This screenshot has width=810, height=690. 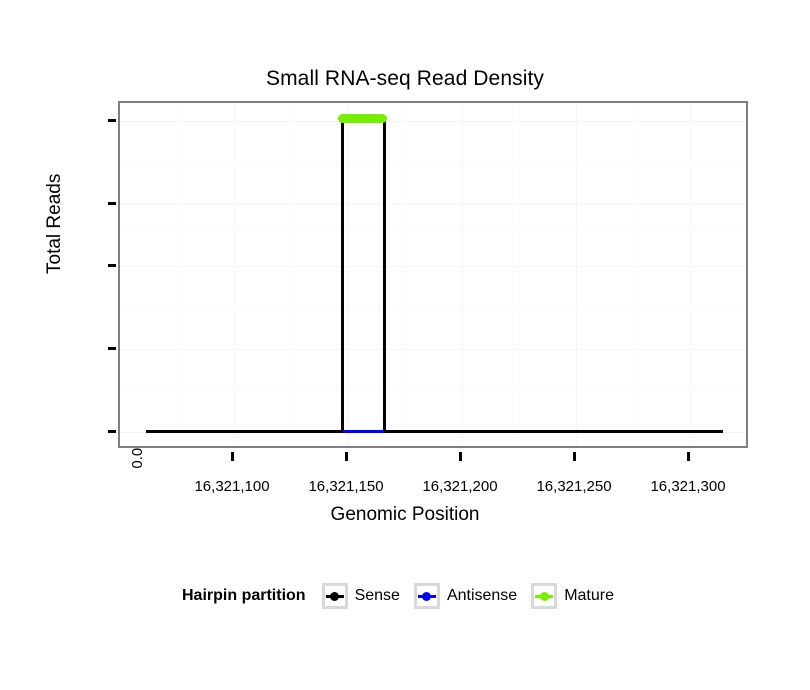 I want to click on y-tick-label-3: 0.75, so click(x=120, y=218).